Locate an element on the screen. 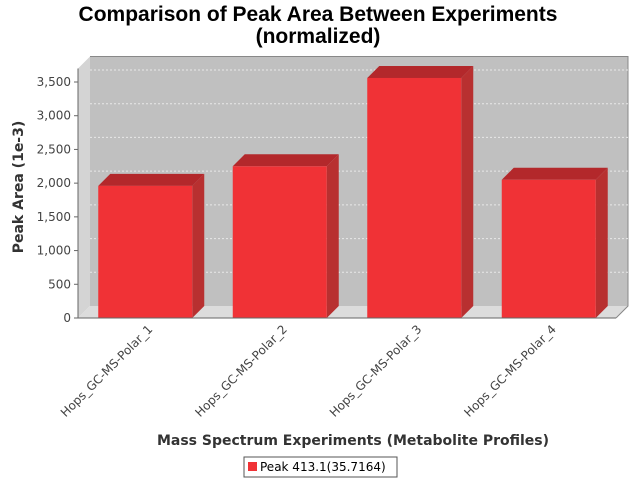 This screenshot has width=640, height=480. y-axis-title: Peak Area (1e-3) is located at coordinates (19, 187).